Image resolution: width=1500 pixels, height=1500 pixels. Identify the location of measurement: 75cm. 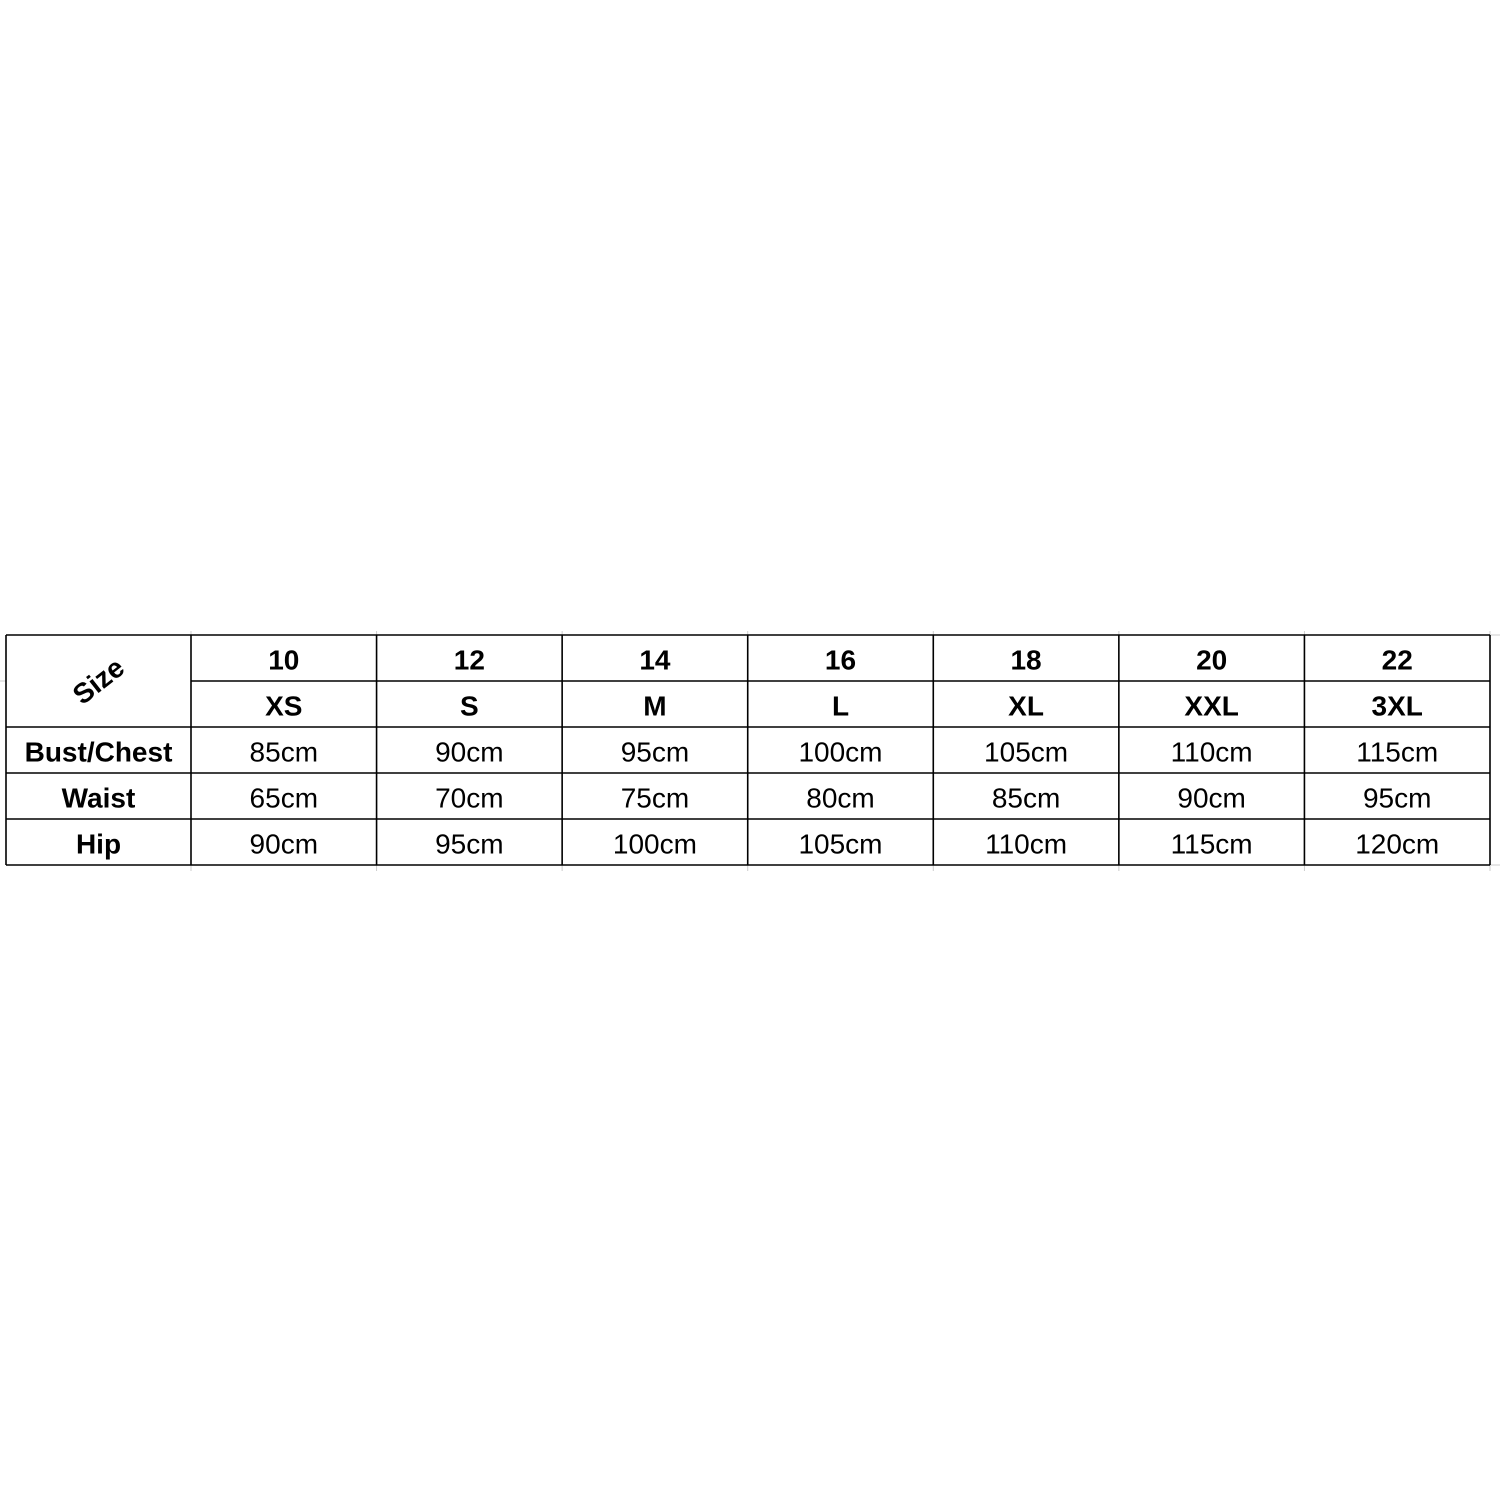
(655, 798).